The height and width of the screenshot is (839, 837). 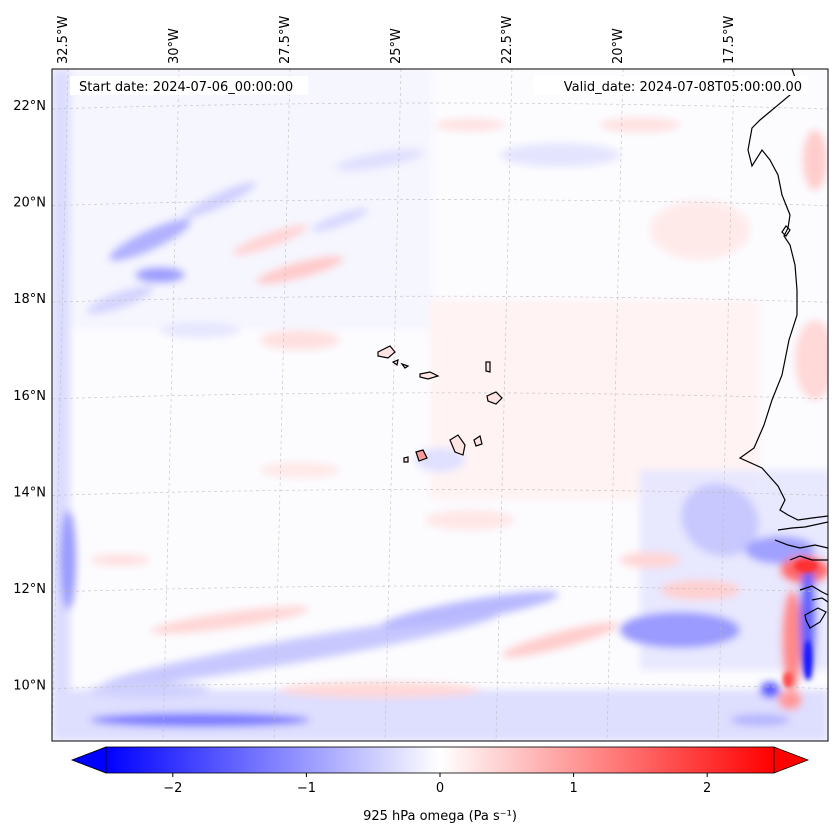 What do you see at coordinates (29, 203) in the screenshot?
I see `lat-tick-label: 20°N` at bounding box center [29, 203].